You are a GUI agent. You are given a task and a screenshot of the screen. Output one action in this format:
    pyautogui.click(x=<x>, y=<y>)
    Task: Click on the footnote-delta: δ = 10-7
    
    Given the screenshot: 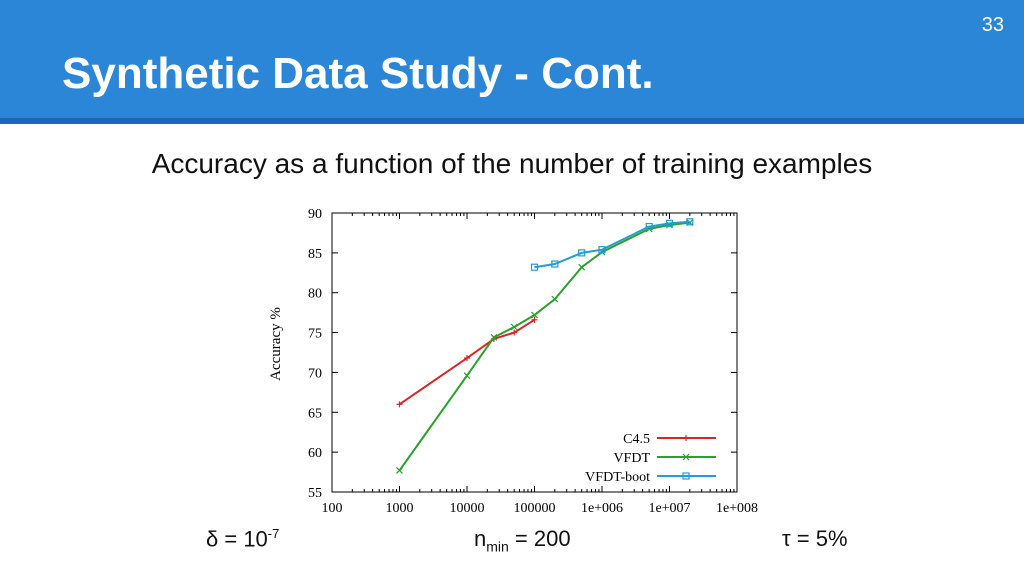 What is the action you would take?
    pyautogui.click(x=242, y=539)
    